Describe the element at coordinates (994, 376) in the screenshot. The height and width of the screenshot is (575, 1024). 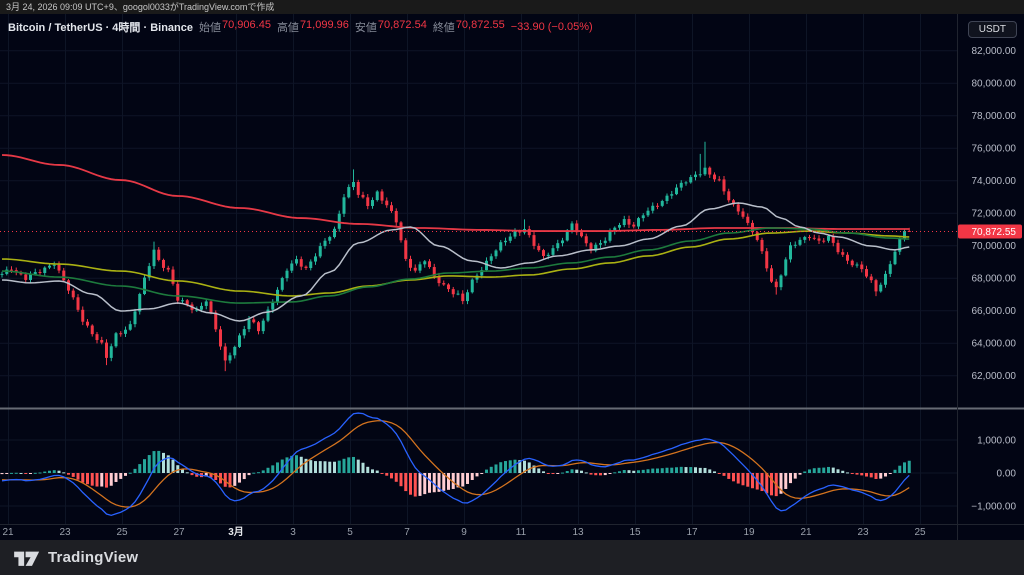
I see `svg-text: 62,000.00` at that location.